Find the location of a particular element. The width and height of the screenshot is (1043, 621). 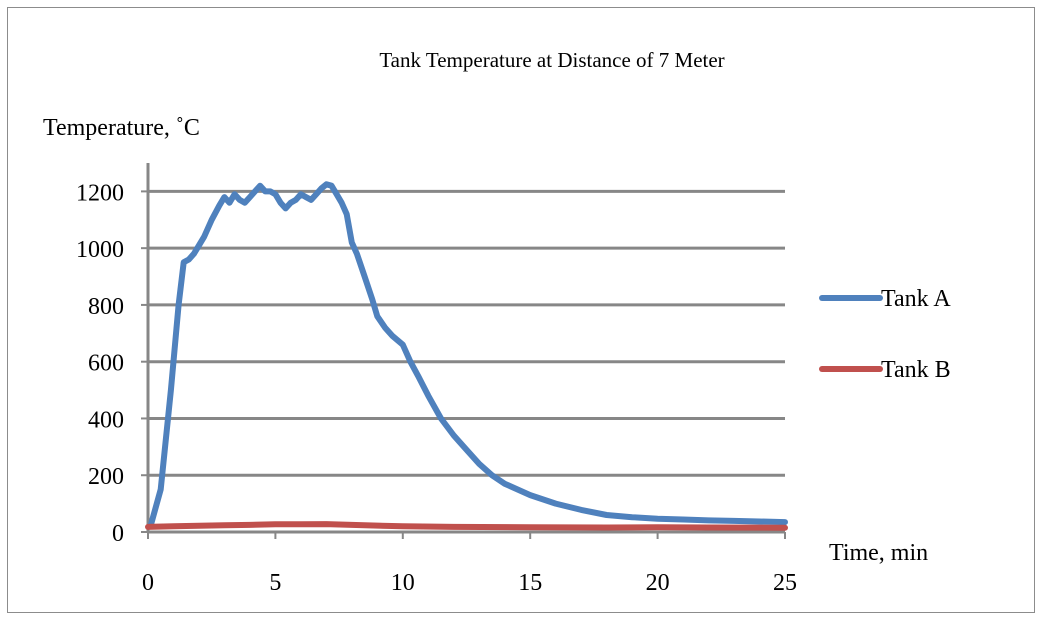

x-tick-label-10: 10 is located at coordinates (403, 583).